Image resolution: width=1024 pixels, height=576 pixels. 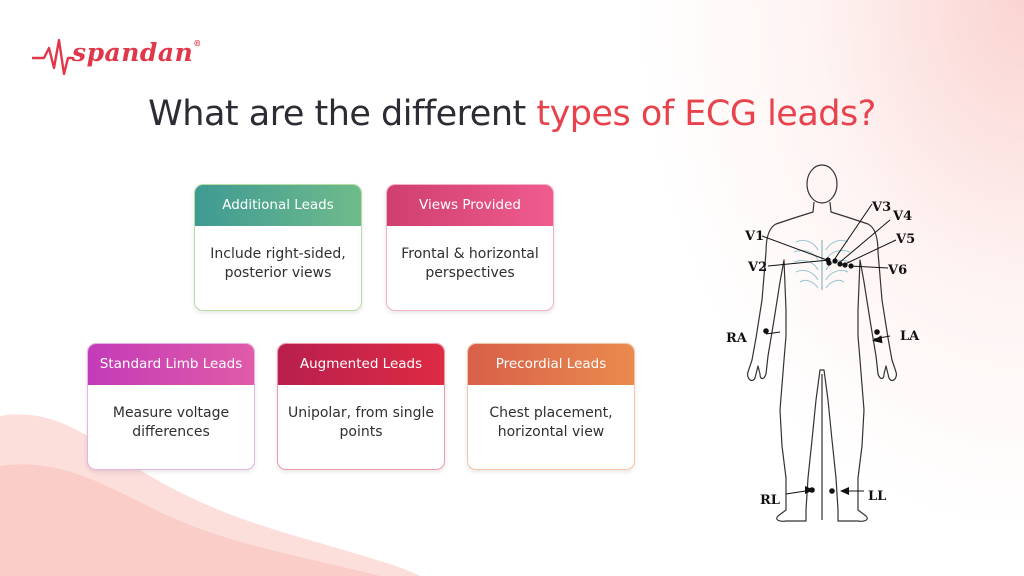 What do you see at coordinates (897, 270) in the screenshot?
I see `lead-label-v6: V6` at bounding box center [897, 270].